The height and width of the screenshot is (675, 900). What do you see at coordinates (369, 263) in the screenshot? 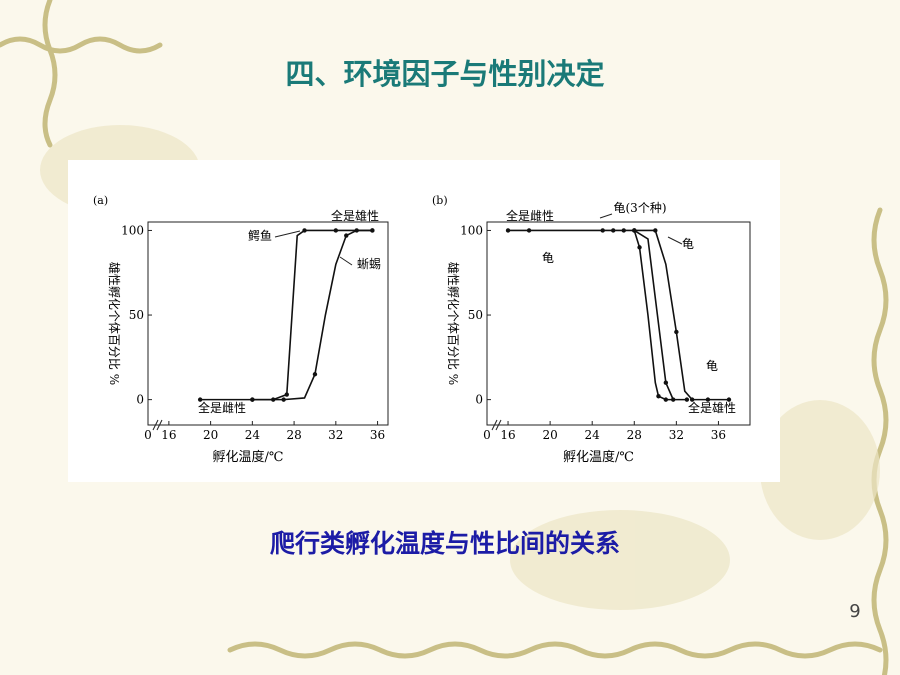
I see `annotation: 蜥蜴` at bounding box center [369, 263].